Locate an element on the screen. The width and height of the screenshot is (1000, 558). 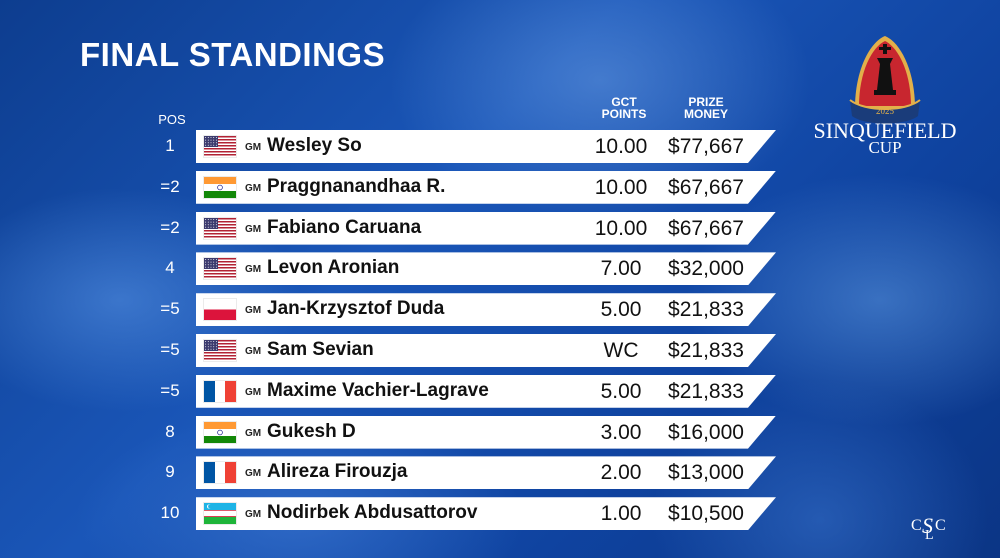
slc-monogram-icon: C S L C is located at coordinates (928, 527).